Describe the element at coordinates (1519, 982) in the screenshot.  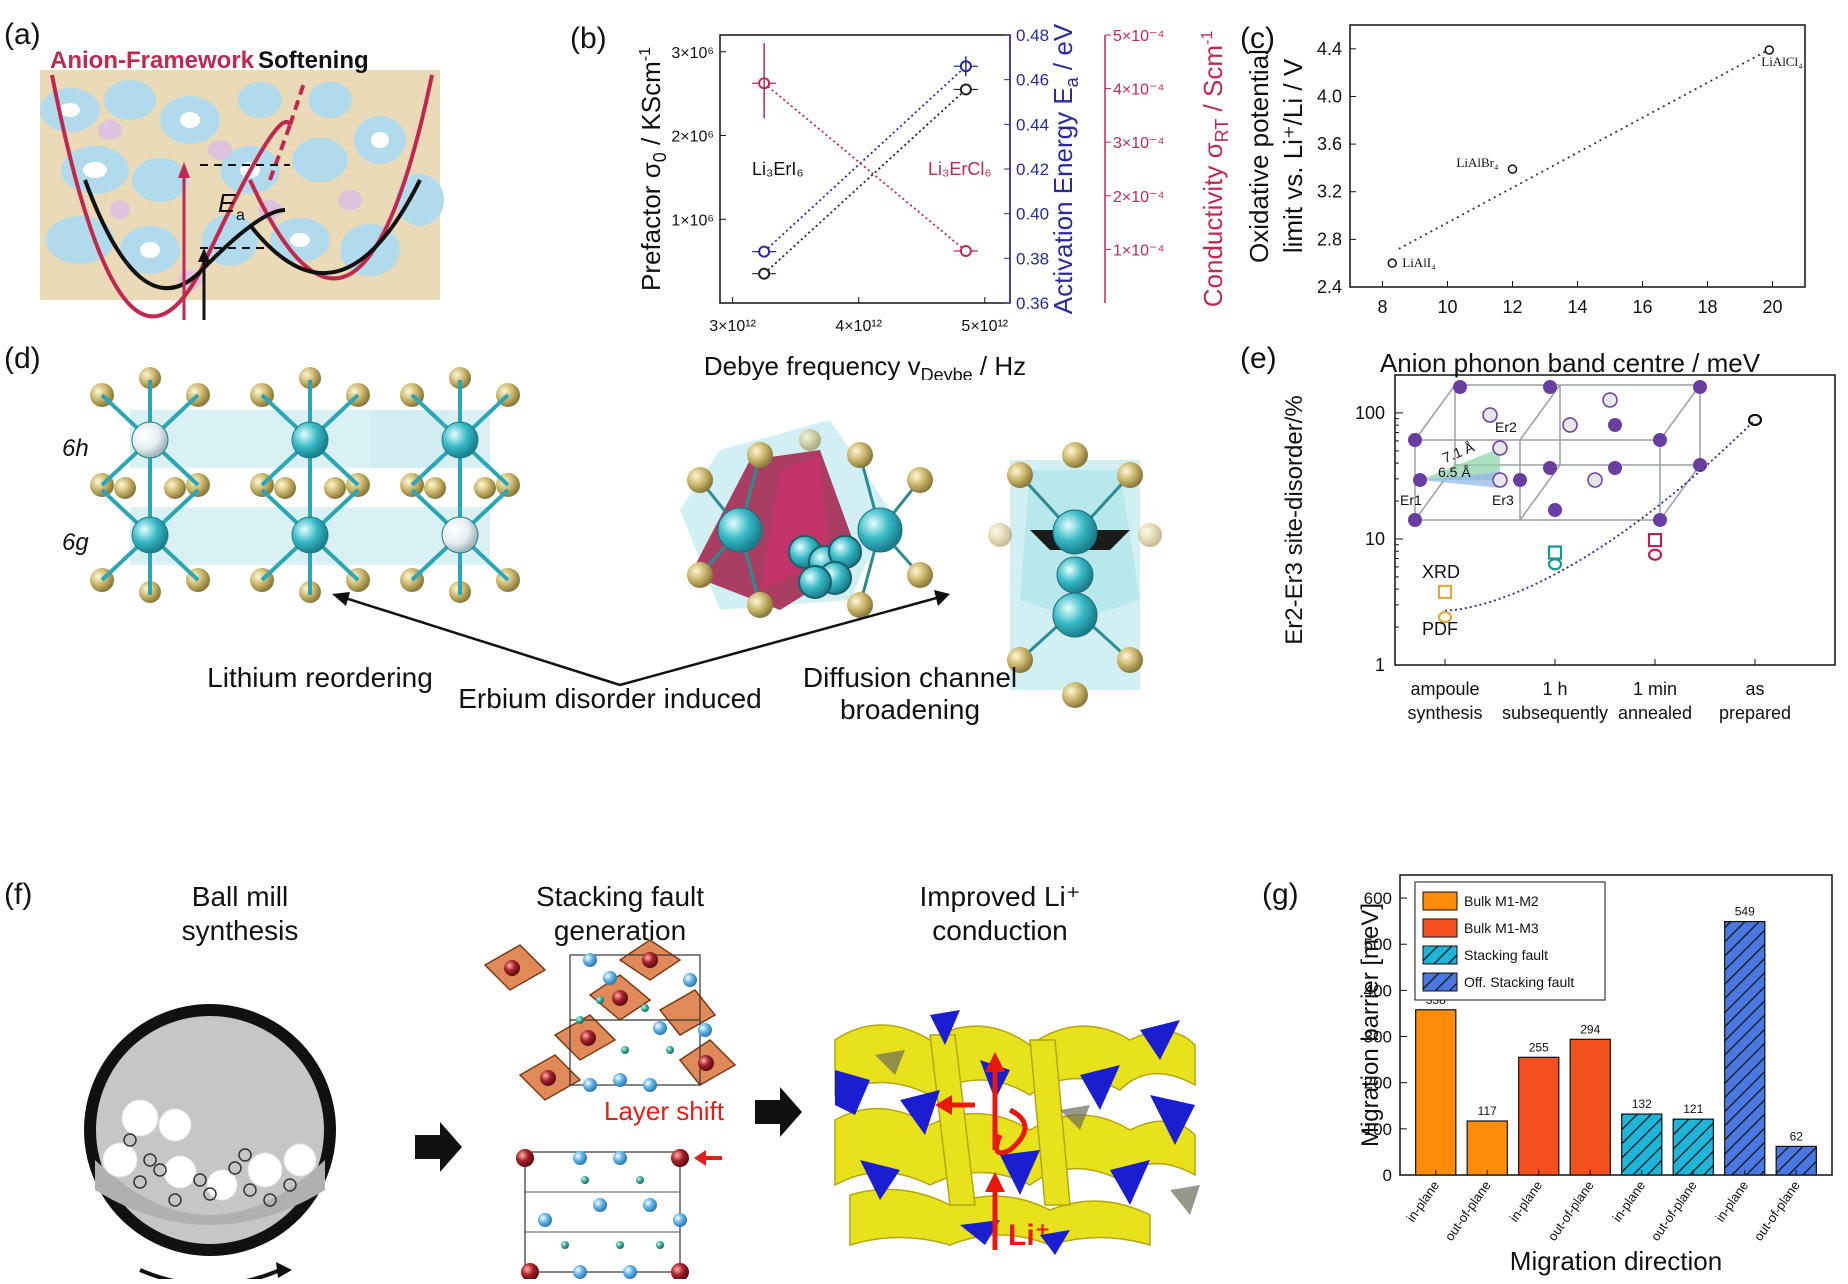
I see `g-legend-label: Off. Stacking fault` at that location.